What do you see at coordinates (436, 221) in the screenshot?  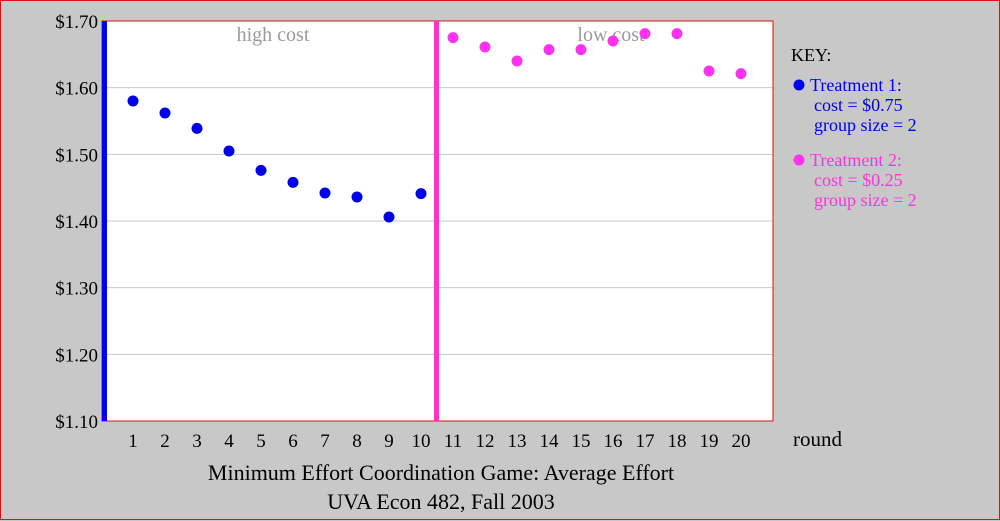 I see `region-divider` at bounding box center [436, 221].